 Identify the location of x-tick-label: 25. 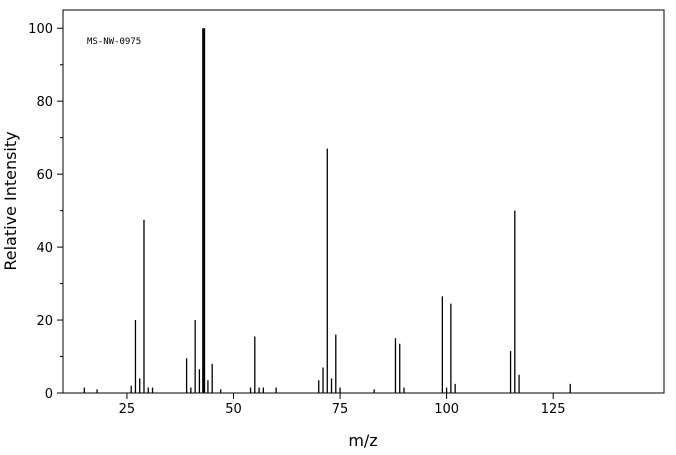
(127, 409).